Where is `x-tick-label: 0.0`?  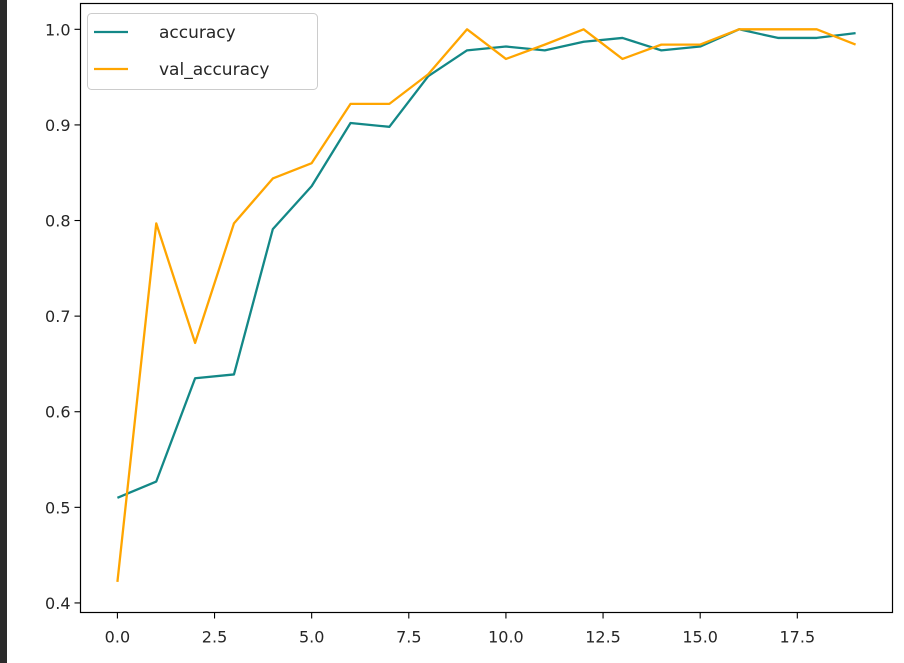 x-tick-label: 0.0 is located at coordinates (117, 637).